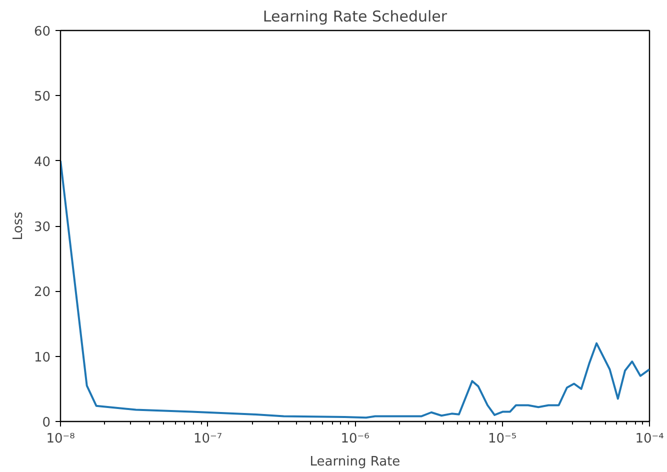  What do you see at coordinates (42, 292) in the screenshot?
I see `y-tick-label: 20` at bounding box center [42, 292].